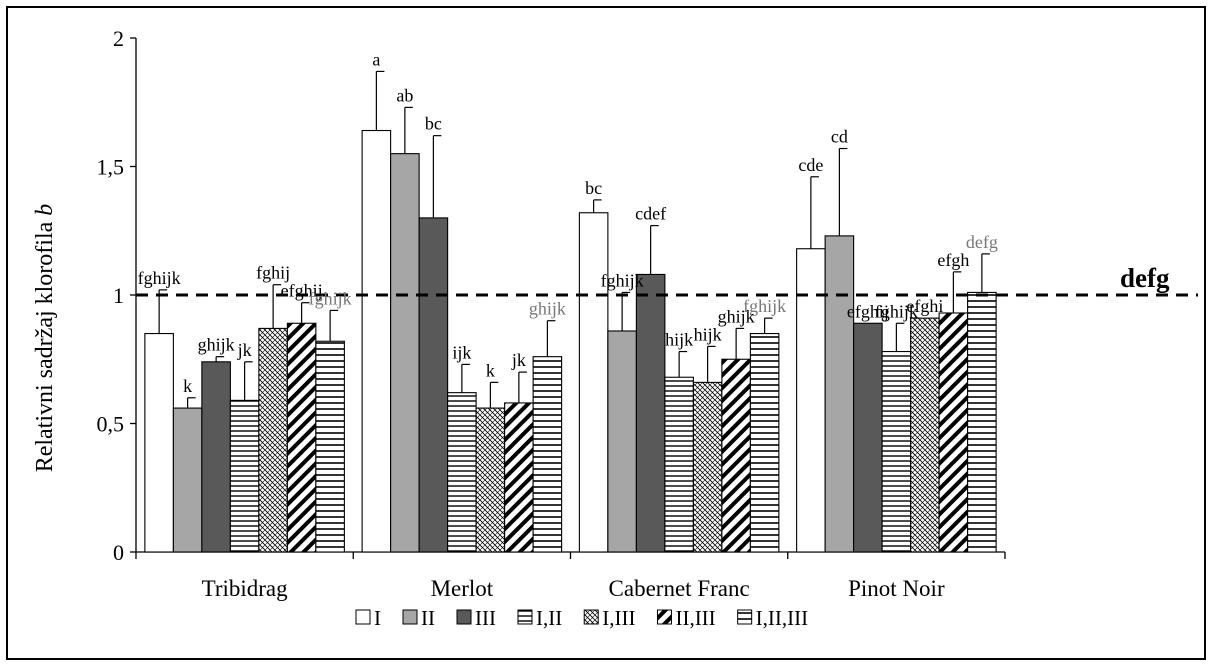 The width and height of the screenshot is (1214, 668). Describe the element at coordinates (428, 618) in the screenshot. I see `legend-label: II` at that location.